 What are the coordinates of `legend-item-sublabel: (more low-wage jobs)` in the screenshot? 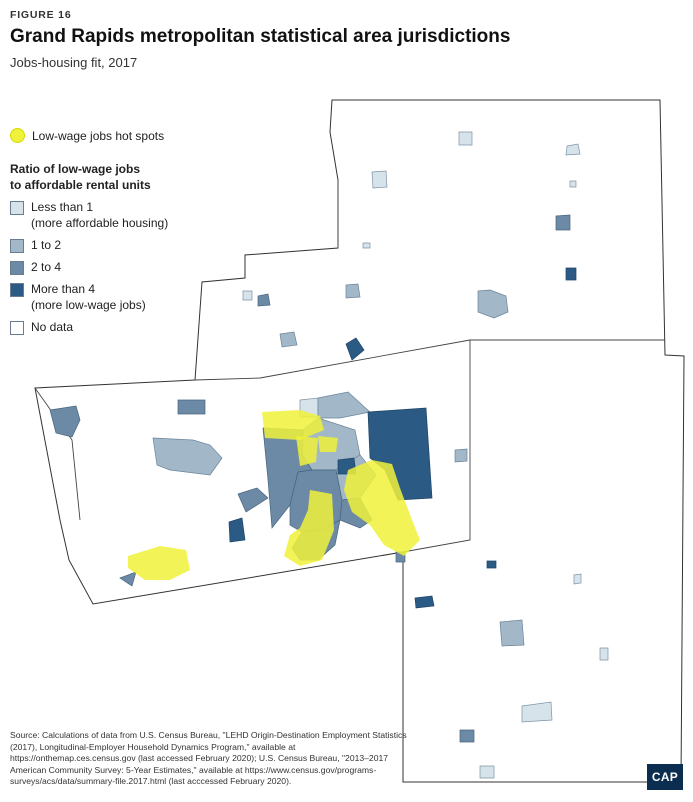 It's located at (88, 305).